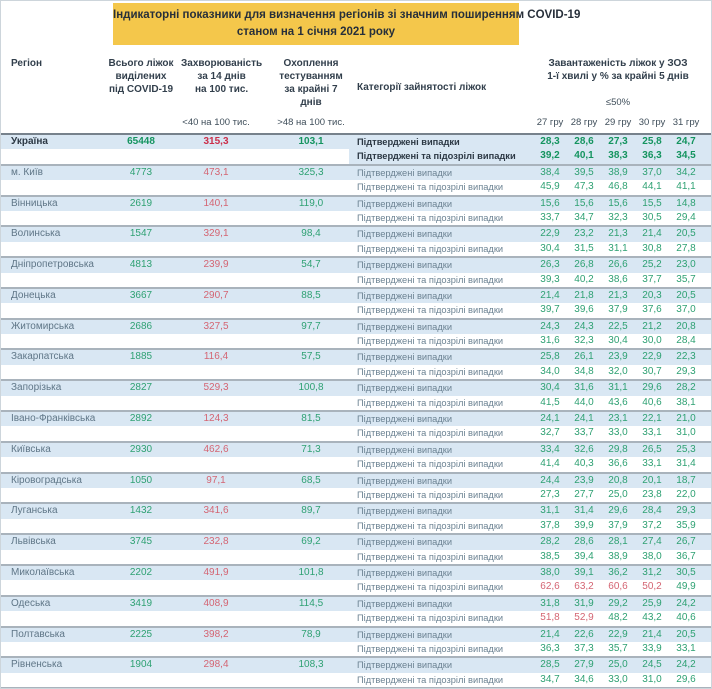 The image size is (712, 689). I want to click on occupancy-value: 29,4, so click(686, 217).